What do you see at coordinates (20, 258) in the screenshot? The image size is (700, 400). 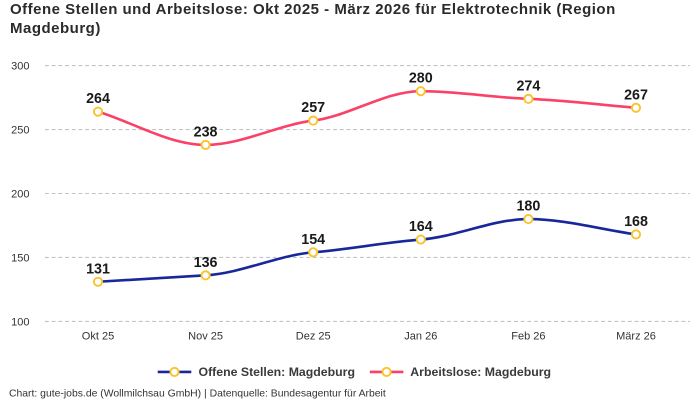 I see `svg-text: 150` at bounding box center [20, 258].